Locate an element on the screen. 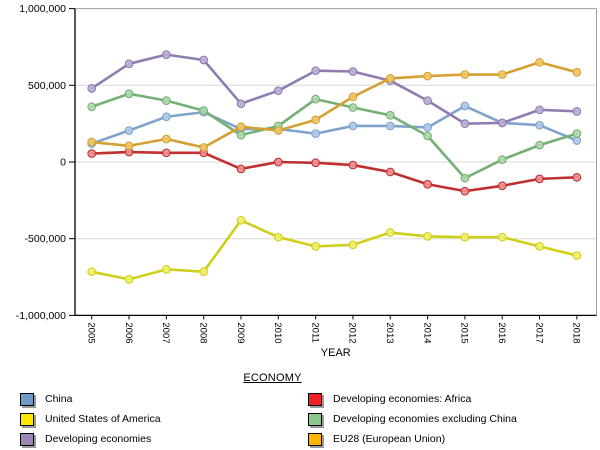  y-axis-tick-label: -1,000,000 is located at coordinates (41, 316).